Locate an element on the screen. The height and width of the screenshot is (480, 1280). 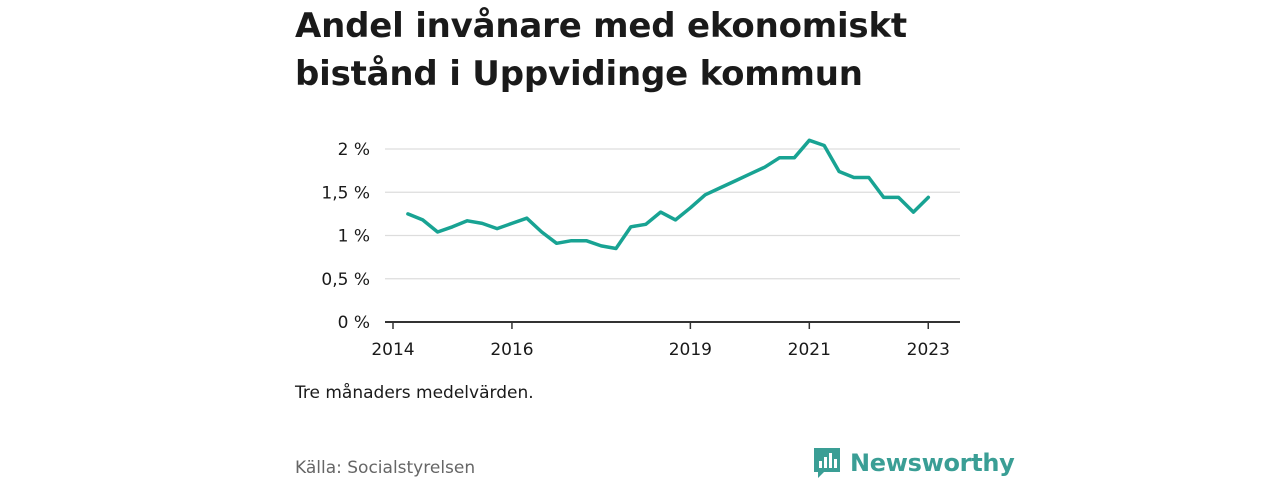
newsworthy-logo: Newsworthy is located at coordinates (913, 463).